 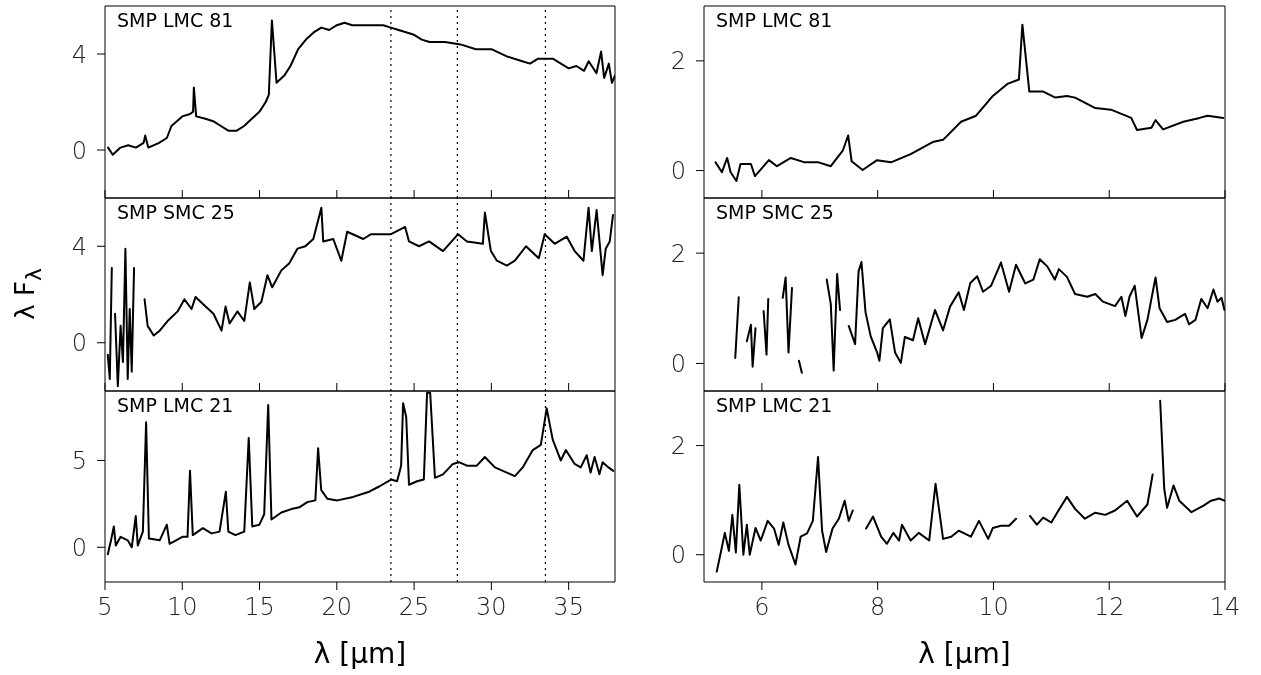 I want to click on x-tick-label: 12, so click(x=1109, y=607).